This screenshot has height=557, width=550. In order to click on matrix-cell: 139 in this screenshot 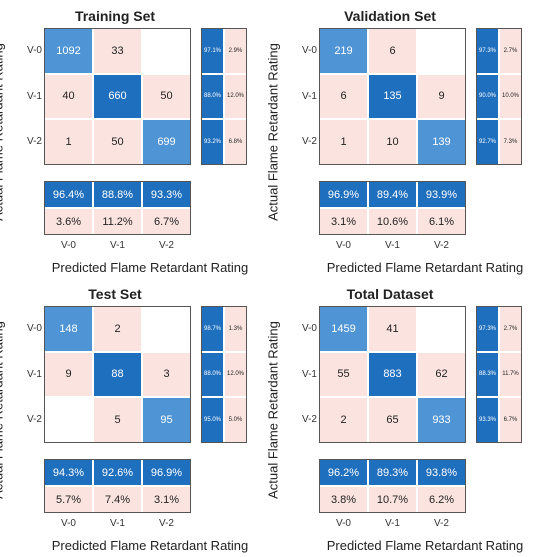, I will do `click(441, 142)`.